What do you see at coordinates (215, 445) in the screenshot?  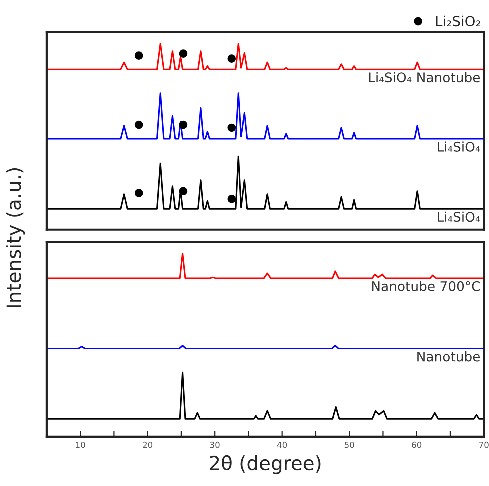 I see `x-tick-label: 30` at bounding box center [215, 445].